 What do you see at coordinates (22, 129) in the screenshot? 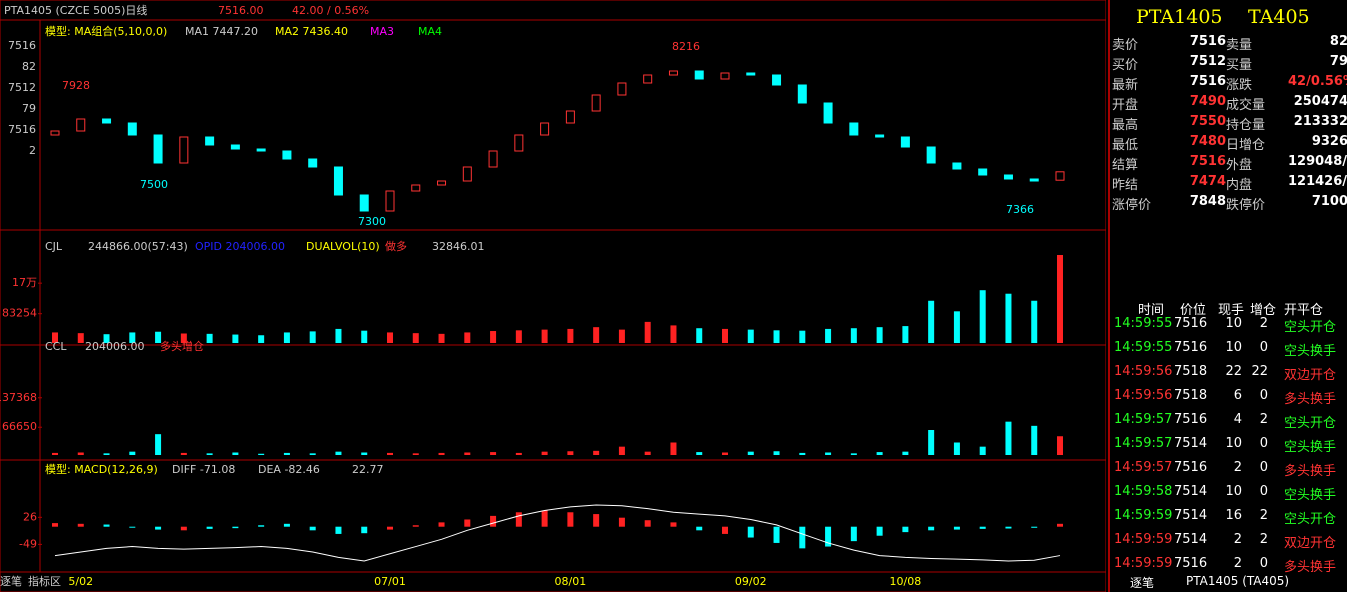
I see `overlay-value: 7516` at bounding box center [22, 129].